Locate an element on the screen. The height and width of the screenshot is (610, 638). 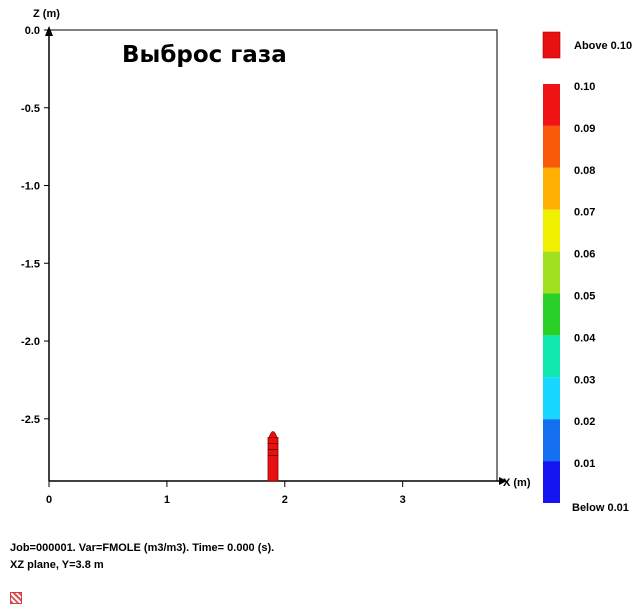
legend-level-label: 0.06 is located at coordinates (584, 255).